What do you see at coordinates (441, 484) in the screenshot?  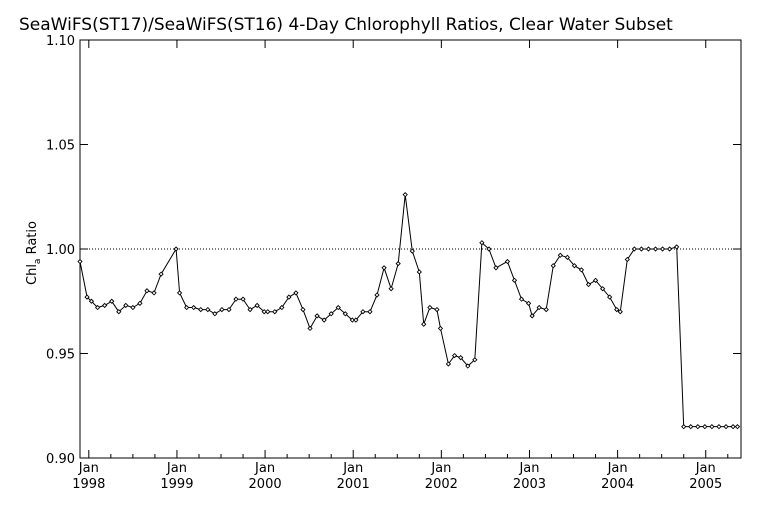 I see `x-tick-label-year: 2002` at bounding box center [441, 484].